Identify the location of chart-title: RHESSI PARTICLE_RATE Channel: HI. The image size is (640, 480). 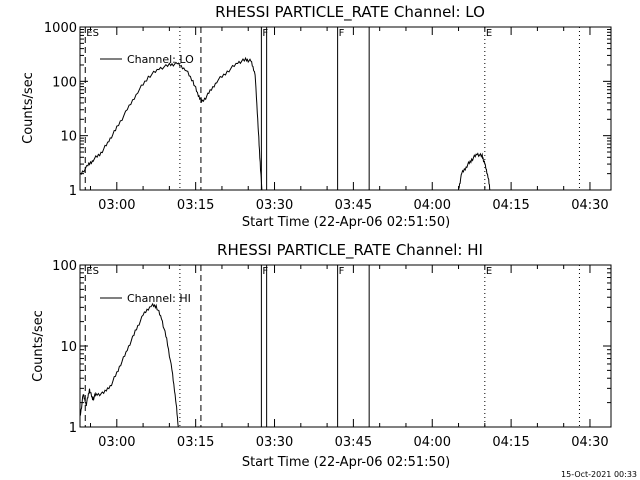
(350, 250).